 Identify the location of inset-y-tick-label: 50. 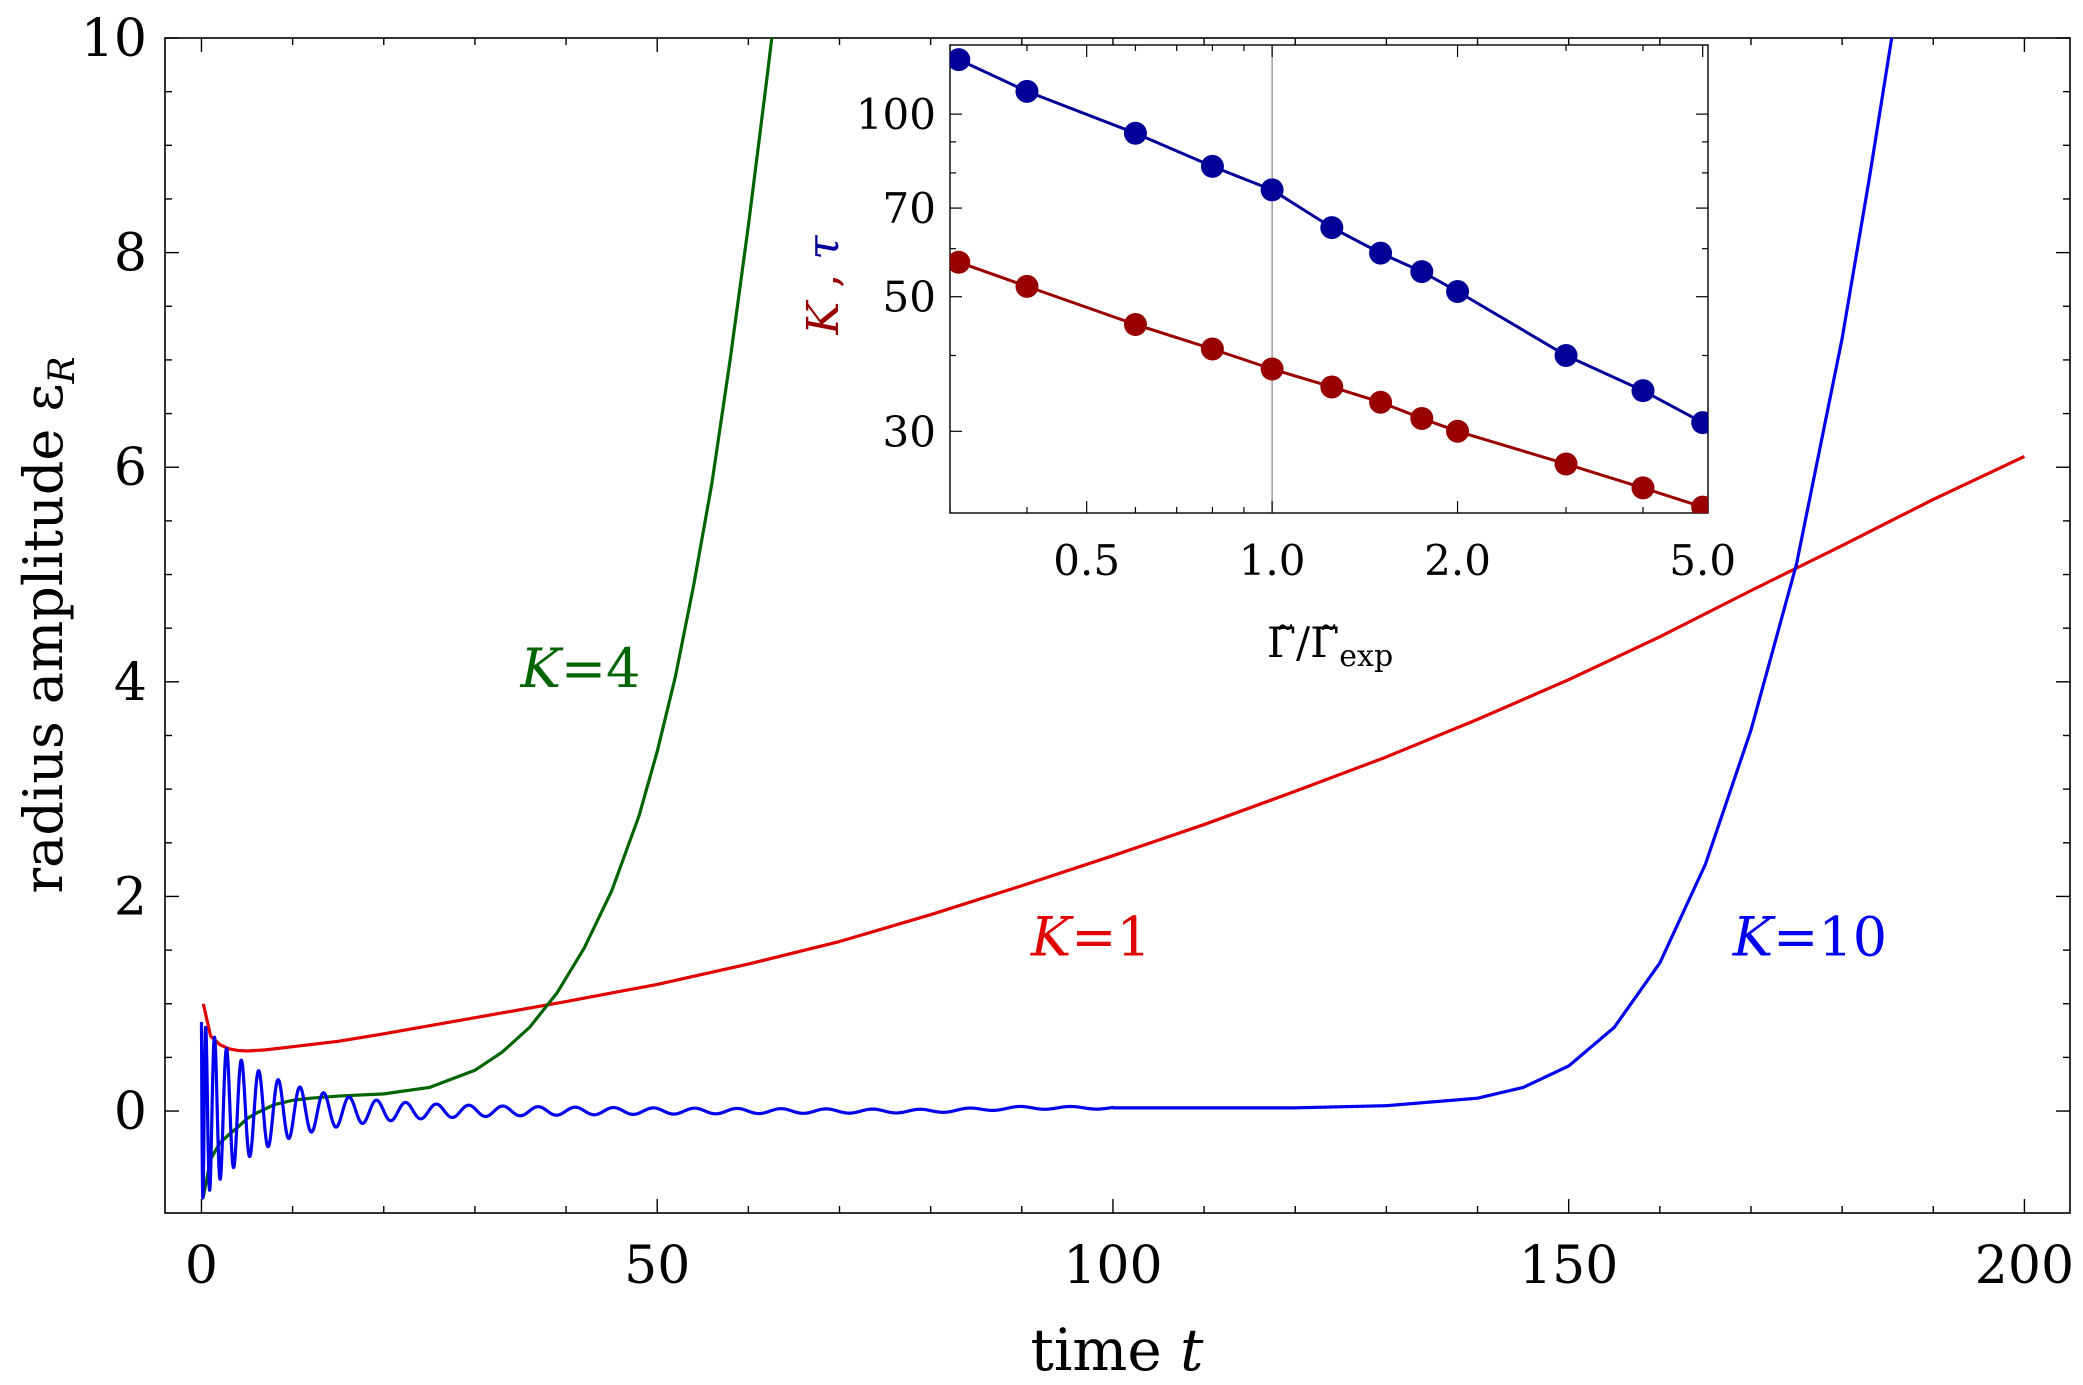
(909, 297).